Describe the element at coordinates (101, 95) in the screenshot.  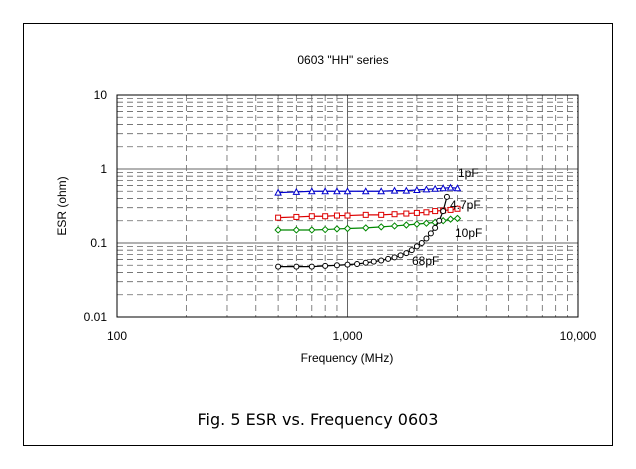
I see `y-tick-label: 10` at that location.